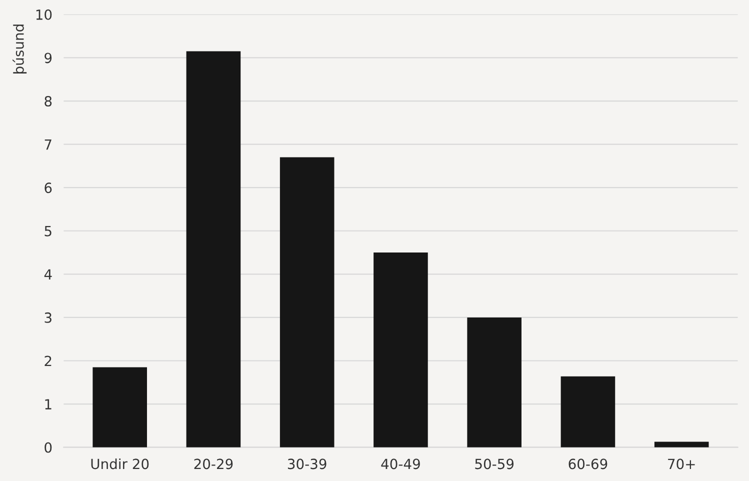  What do you see at coordinates (48, 317) in the screenshot?
I see `y-tick-label: 3` at bounding box center [48, 317].